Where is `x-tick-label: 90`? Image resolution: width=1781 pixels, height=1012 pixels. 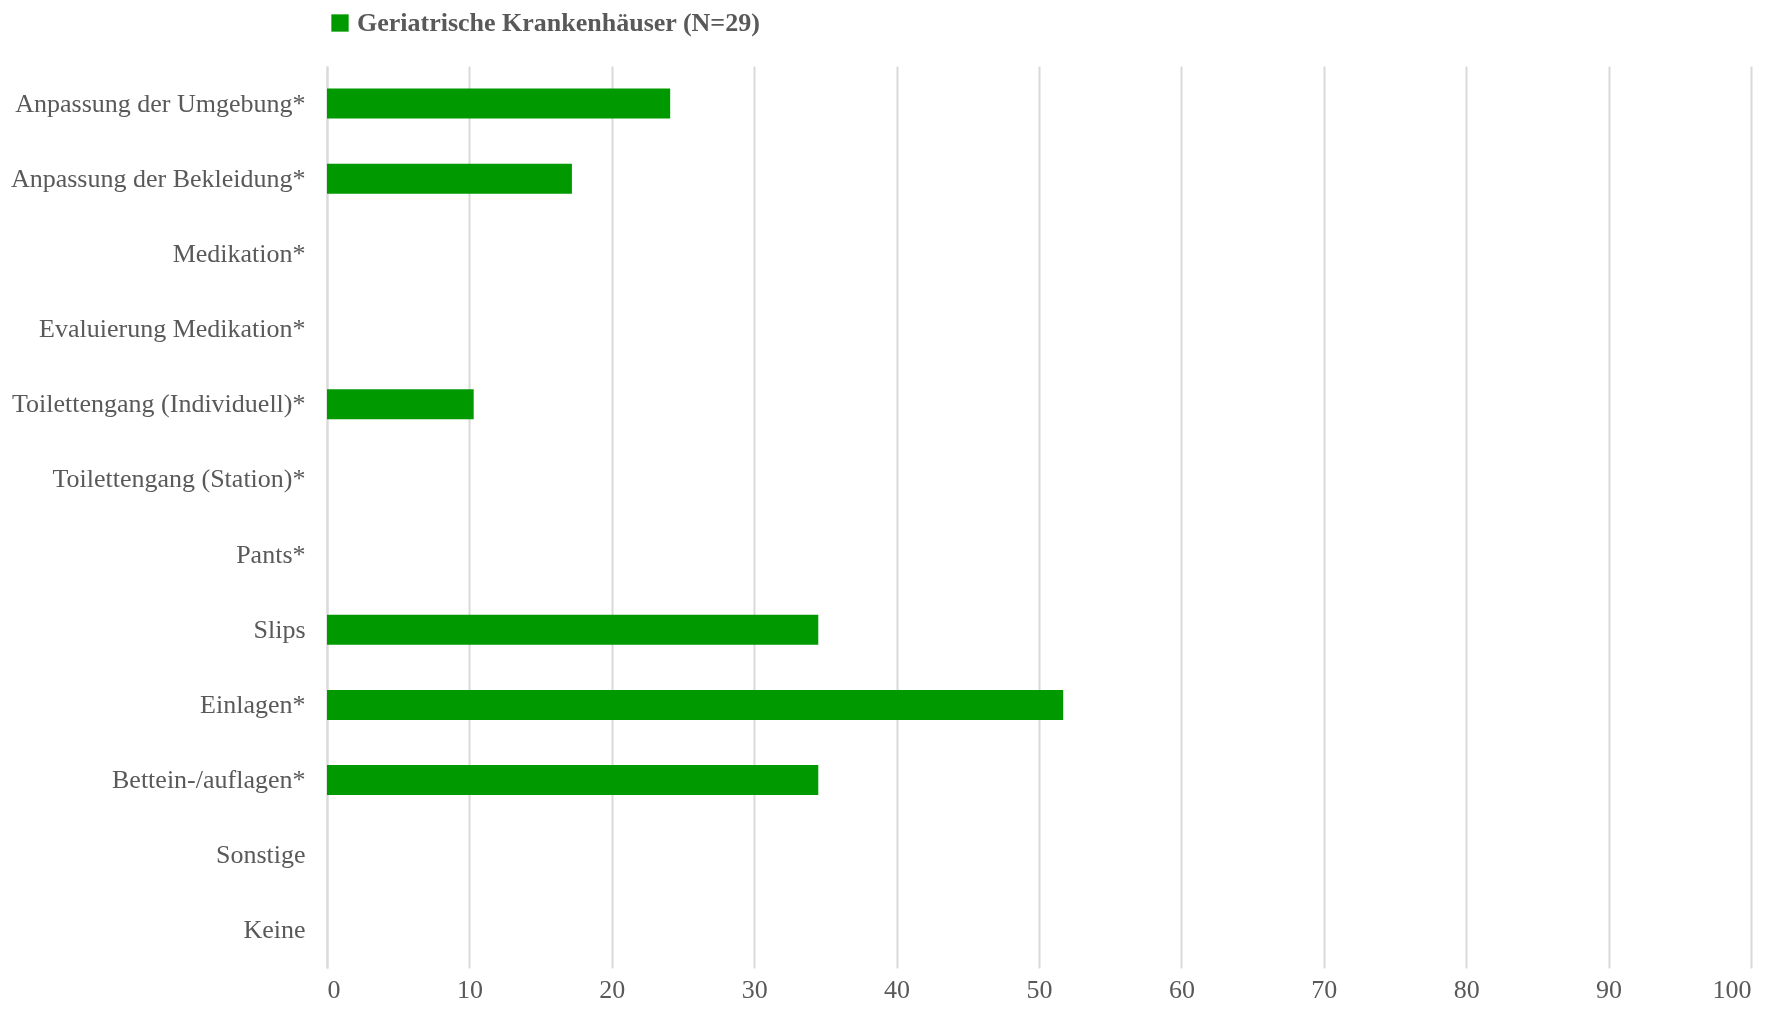 x-tick-label: 90 is located at coordinates (1609, 989).